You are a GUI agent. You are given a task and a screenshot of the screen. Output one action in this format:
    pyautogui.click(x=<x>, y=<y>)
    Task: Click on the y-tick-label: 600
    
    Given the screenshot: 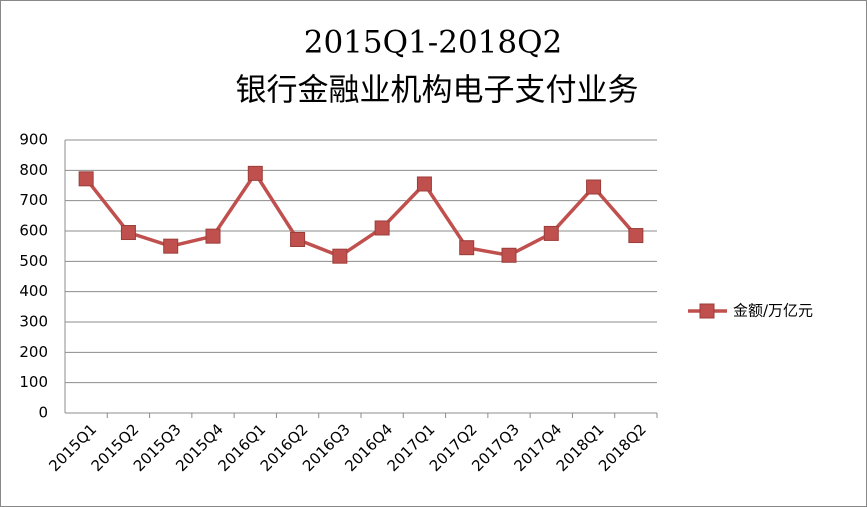 What is the action you would take?
    pyautogui.click(x=33, y=231)
    